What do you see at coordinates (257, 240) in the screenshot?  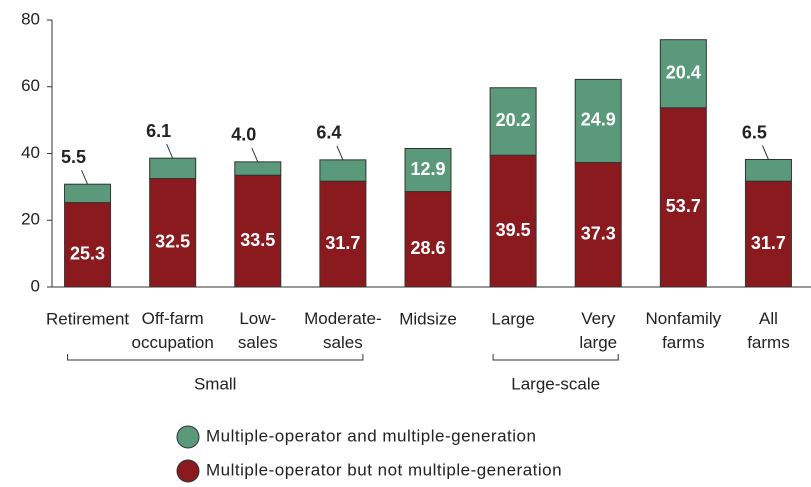 I see `value-label: 33.5` at bounding box center [257, 240].